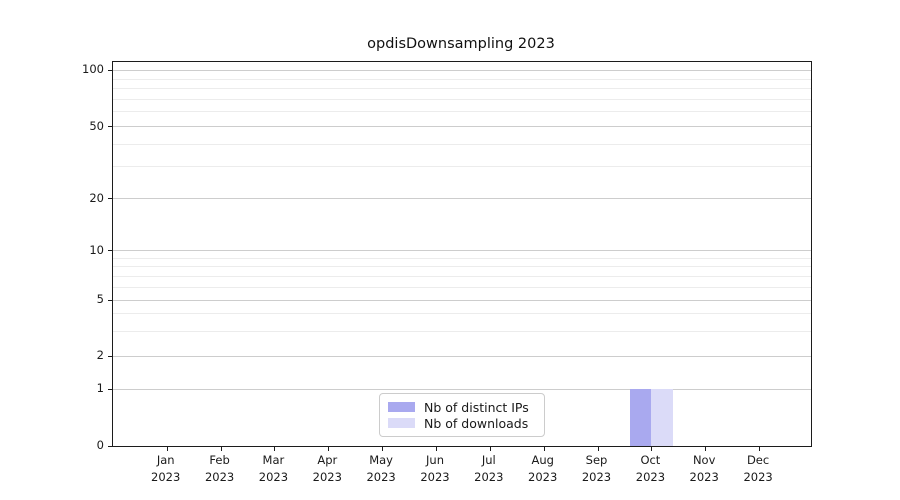 This screenshot has height=500, width=900. Describe the element at coordinates (165, 469) in the screenshot. I see `x-tick-label: Jan 2023` at that location.